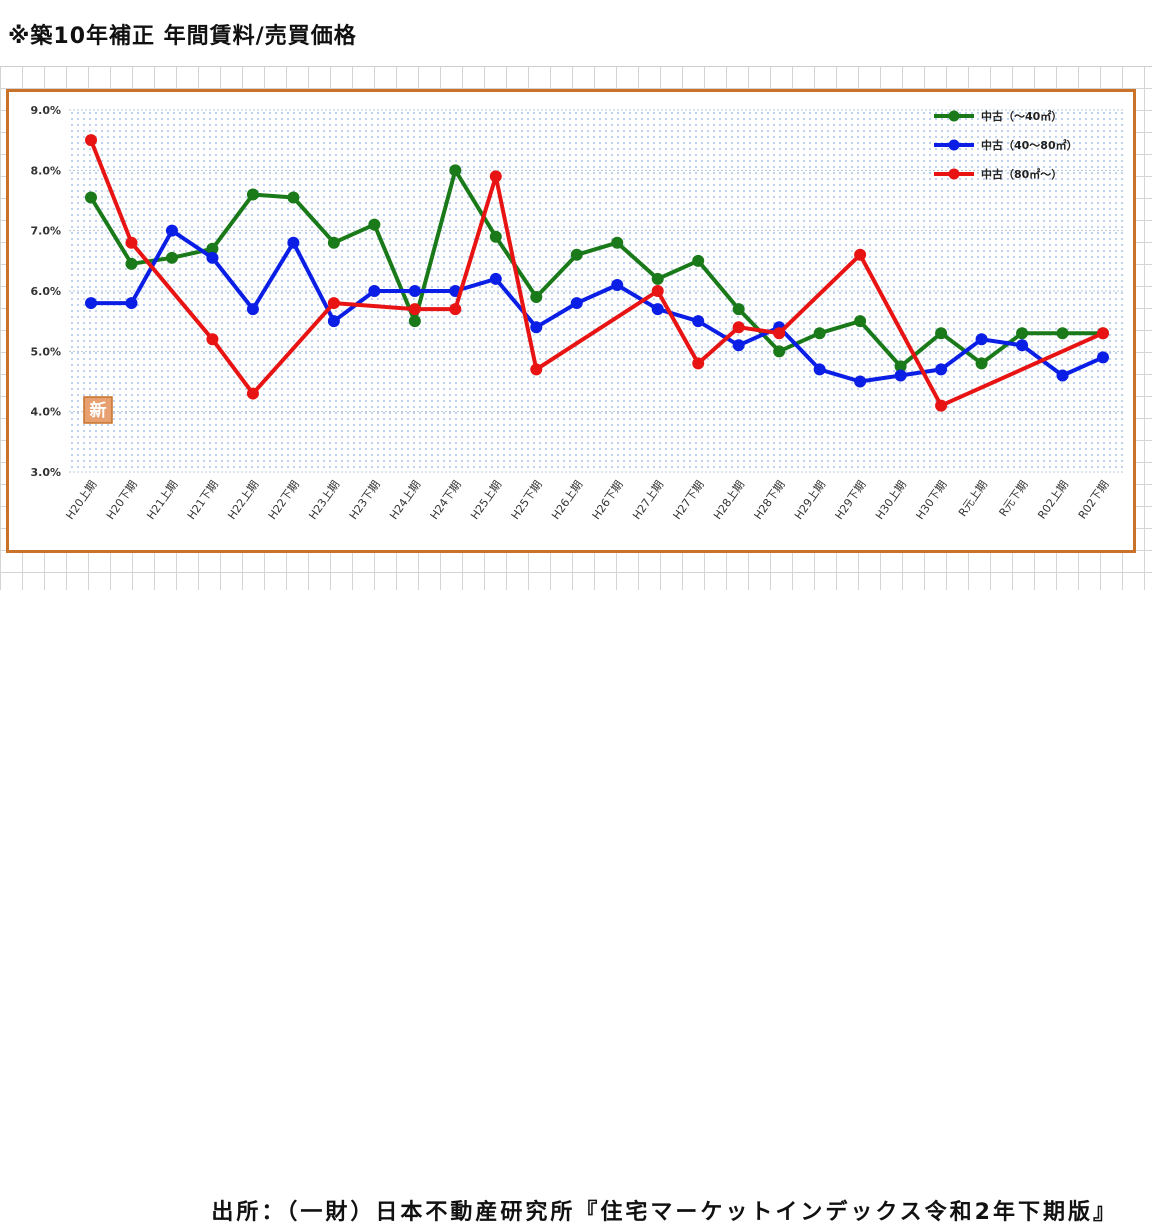  What do you see at coordinates (576, 33) in the screenshot?
I see `title-band: ※築10年補正 年間賃料/売買価格` at bounding box center [576, 33].